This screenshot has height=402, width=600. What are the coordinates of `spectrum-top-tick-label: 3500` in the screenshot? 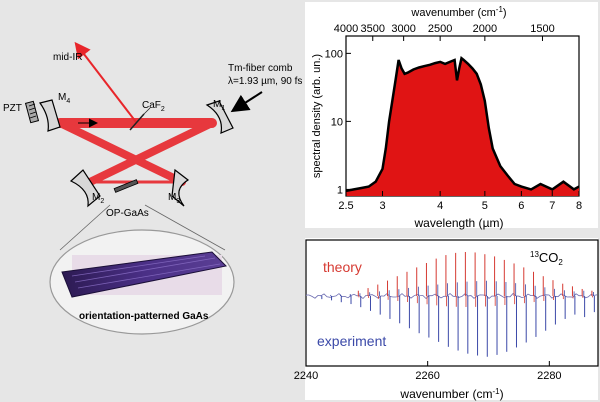 It's located at (373, 29).